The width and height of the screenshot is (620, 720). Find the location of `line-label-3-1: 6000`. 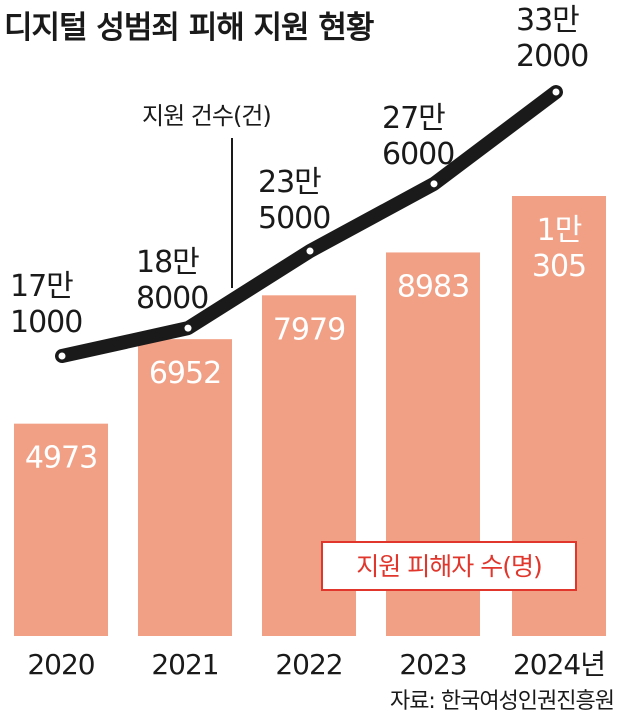

line-label-3-1: 6000 is located at coordinates (418, 154).